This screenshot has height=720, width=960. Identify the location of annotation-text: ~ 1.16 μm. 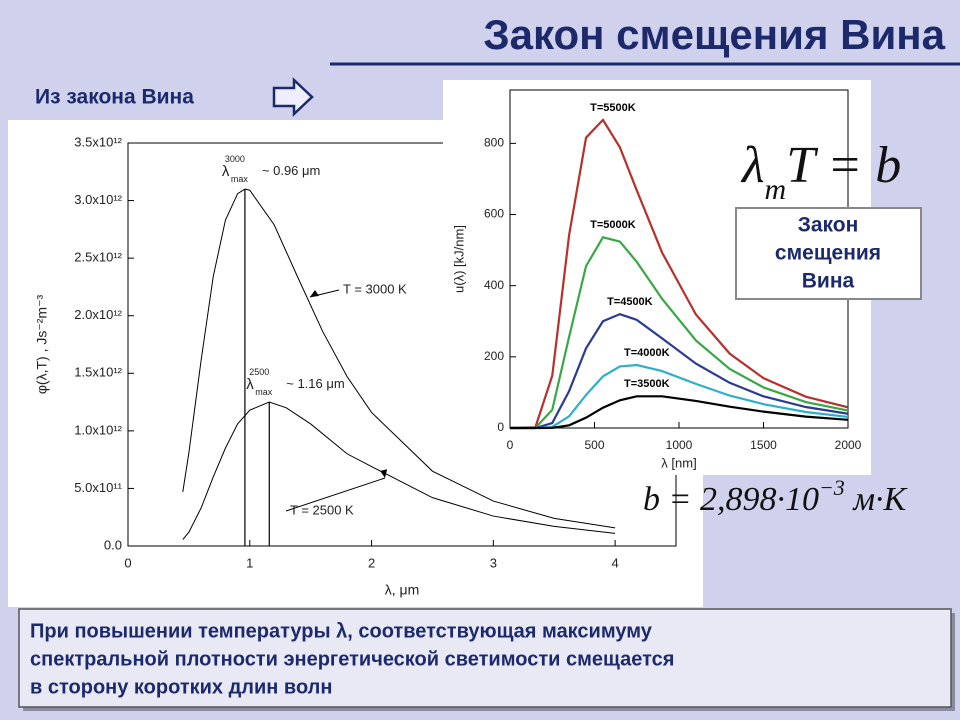
(315, 384).